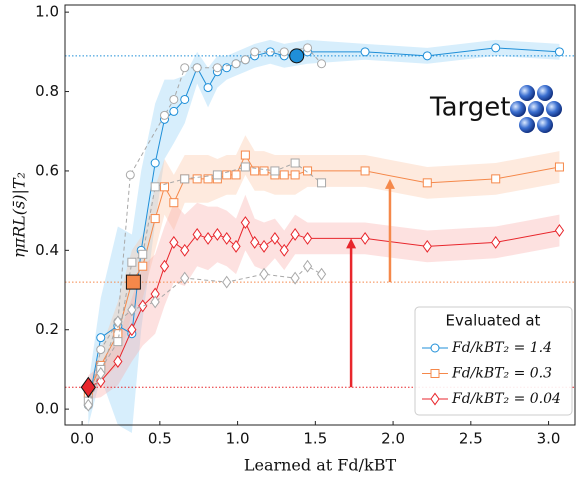  Describe the element at coordinates (474, 108) in the screenshot. I see `annotation: Target:` at that location.